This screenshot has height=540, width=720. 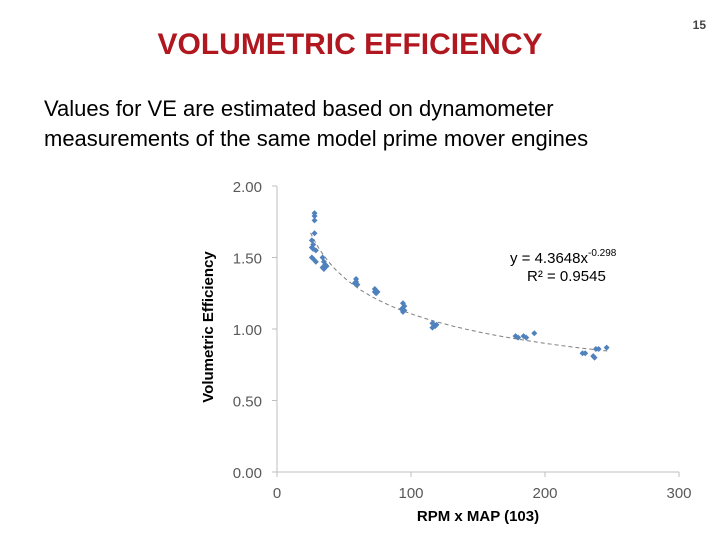 I want to click on x-axis-label: RPM x MAP (103), so click(x=478, y=516).